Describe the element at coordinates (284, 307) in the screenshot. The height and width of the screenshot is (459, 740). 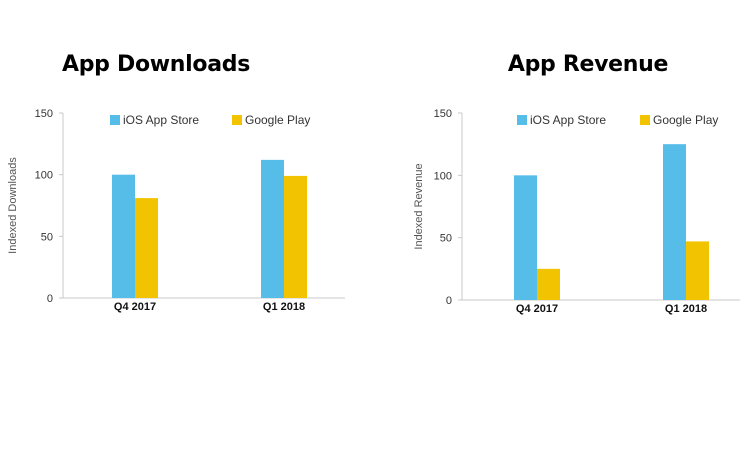
I see `downloads-x-tick-label: Q1 2018` at that location.